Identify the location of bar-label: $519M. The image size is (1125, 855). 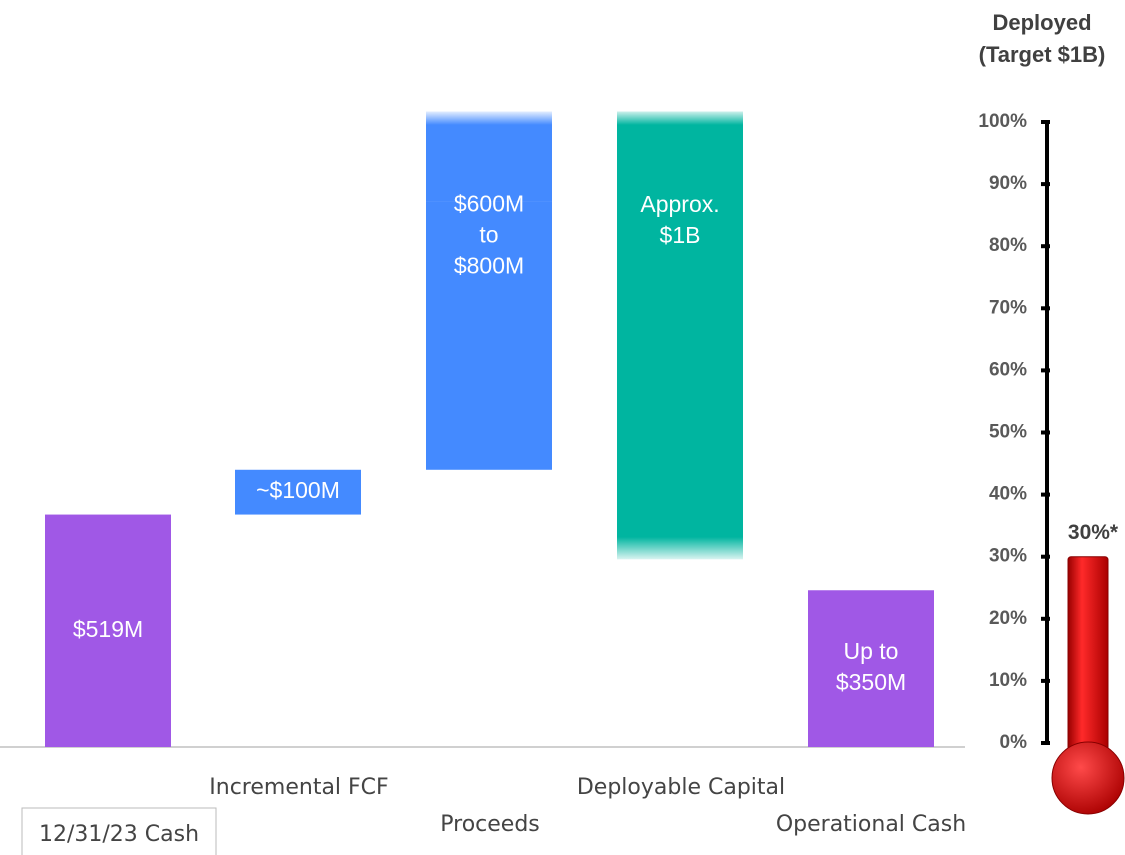
(108, 629).